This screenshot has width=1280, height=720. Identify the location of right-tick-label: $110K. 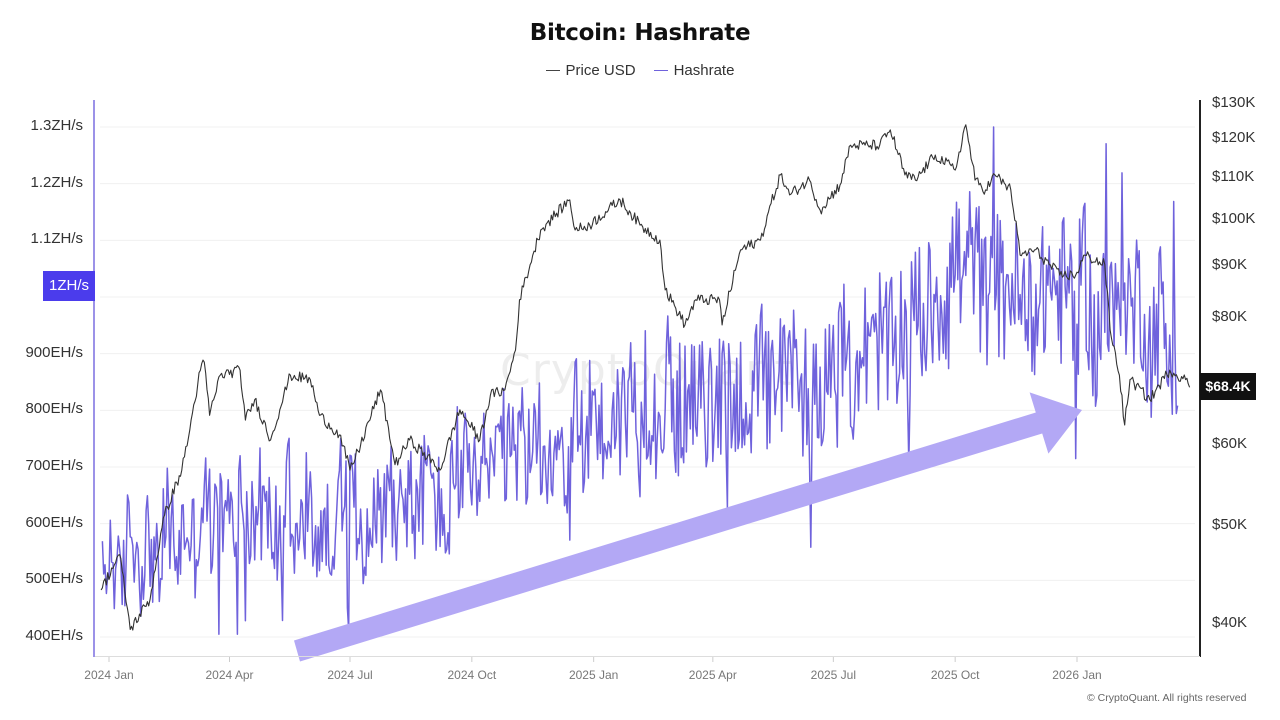
(1233, 176).